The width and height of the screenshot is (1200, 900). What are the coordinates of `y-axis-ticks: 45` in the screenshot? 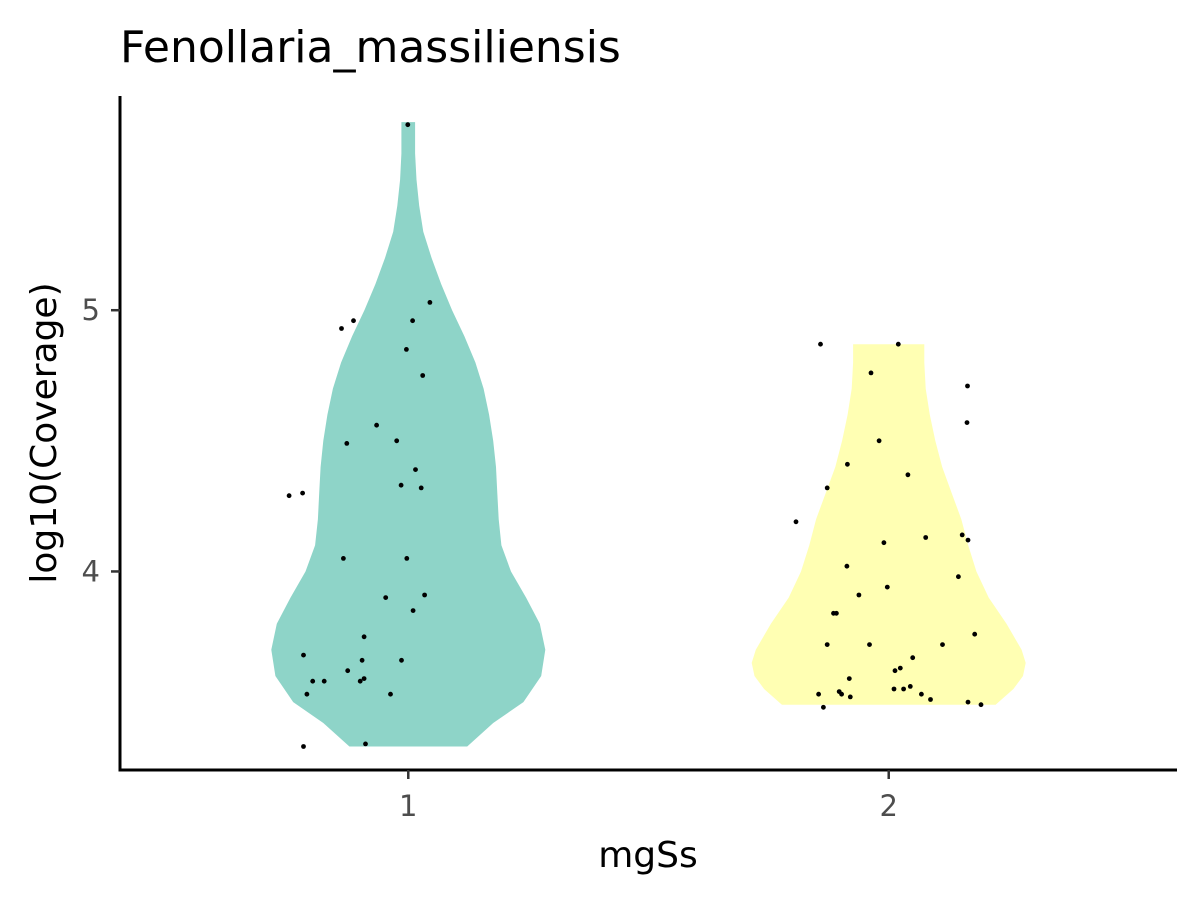 It's located at (101, 440).